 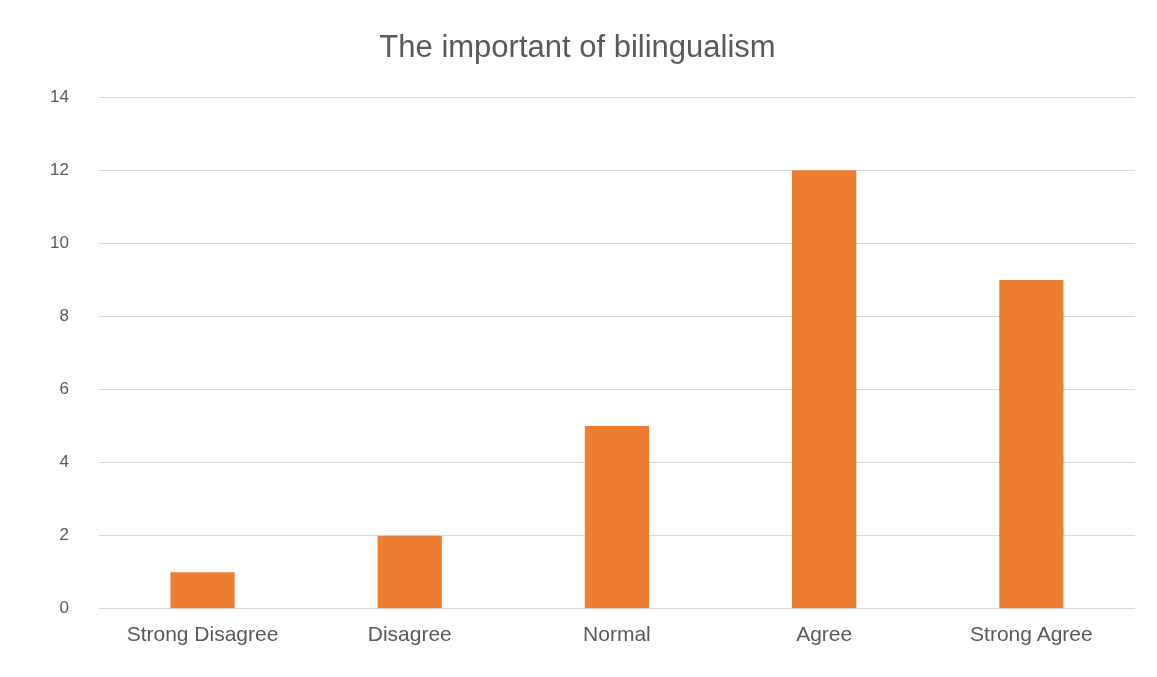 I want to click on y-tick-label: 0, so click(x=64, y=608).